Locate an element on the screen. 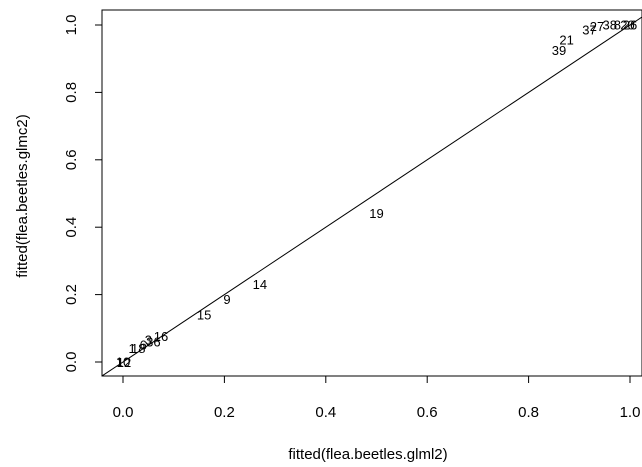 This screenshot has width=642, height=467. point-label: 37 is located at coordinates (589, 30).